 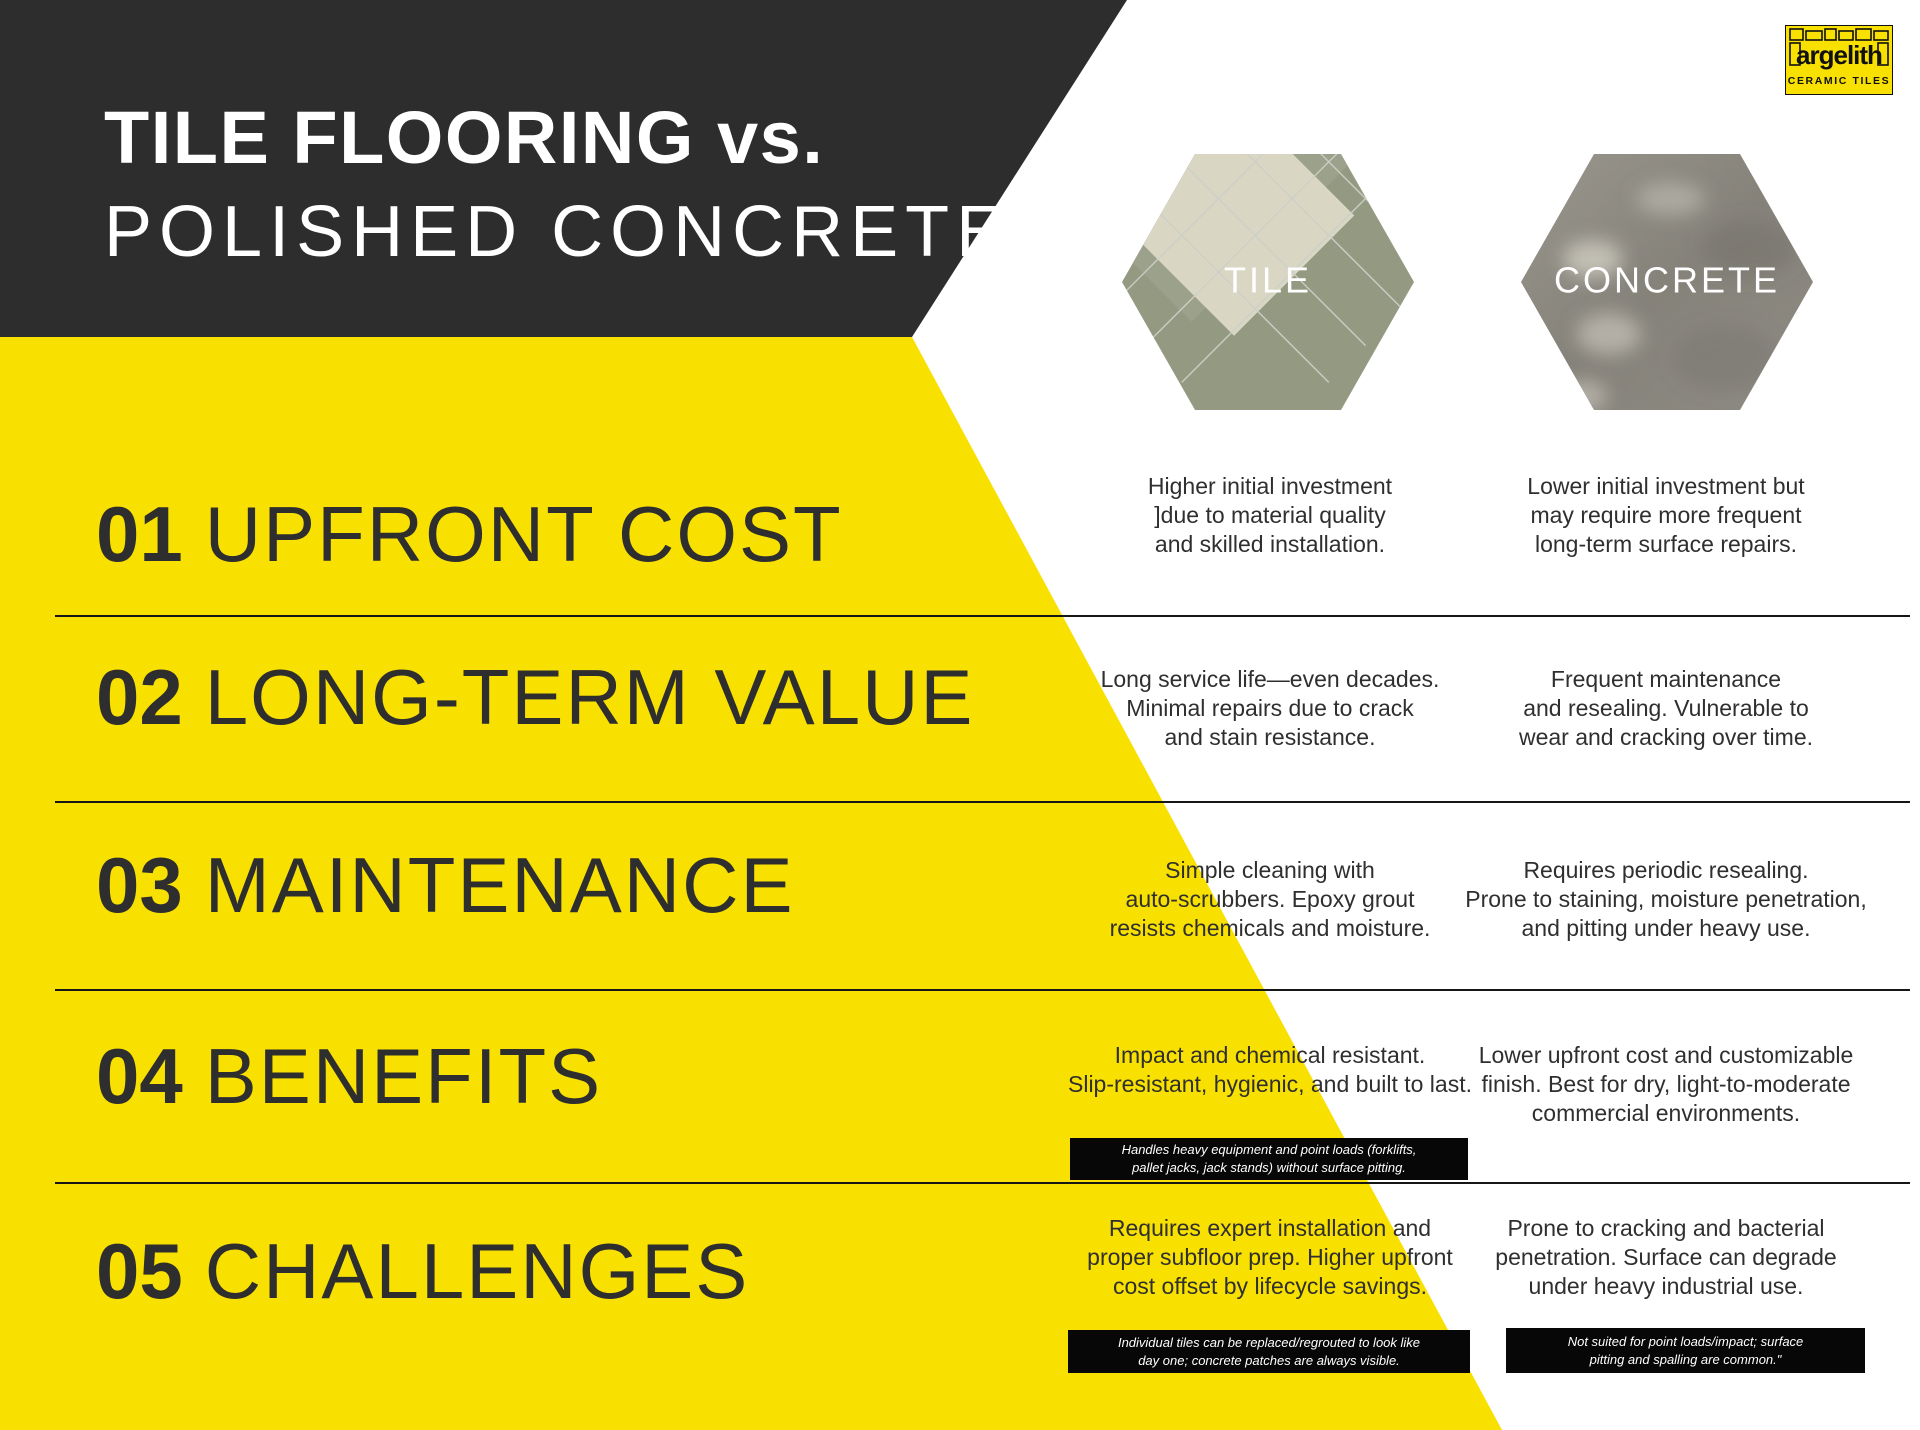 I want to click on tile-hexagon-graphic, so click(x=1268, y=282).